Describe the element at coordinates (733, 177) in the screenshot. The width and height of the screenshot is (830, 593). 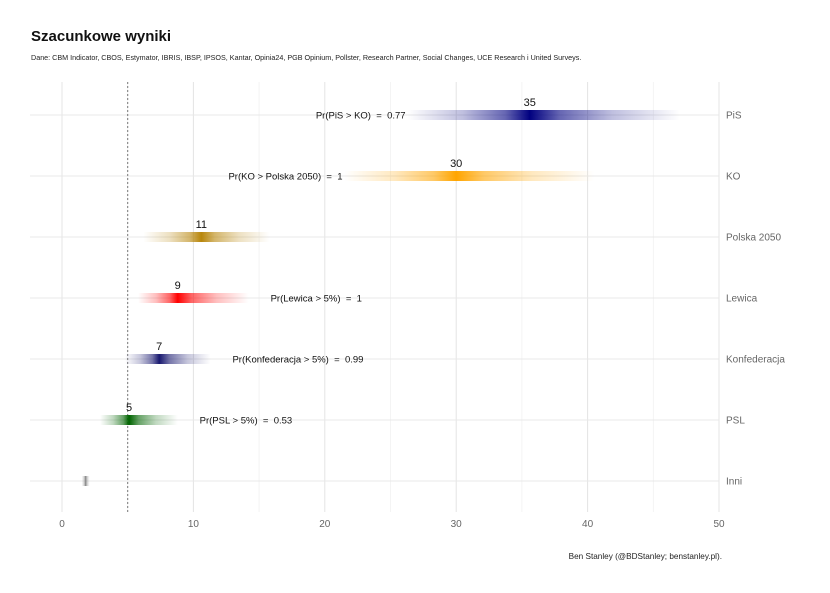
I see `category-label: KO` at that location.